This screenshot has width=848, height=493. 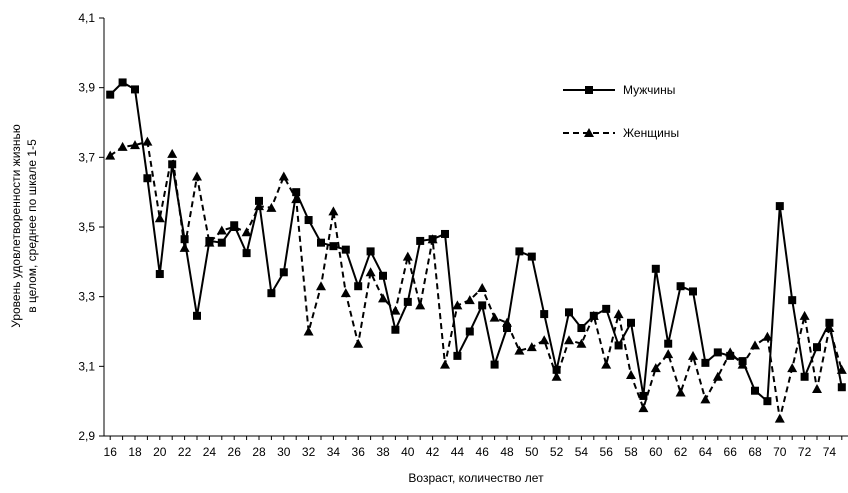 What do you see at coordinates (582, 452) in the screenshot?
I see `x-tick-label: 54` at bounding box center [582, 452].